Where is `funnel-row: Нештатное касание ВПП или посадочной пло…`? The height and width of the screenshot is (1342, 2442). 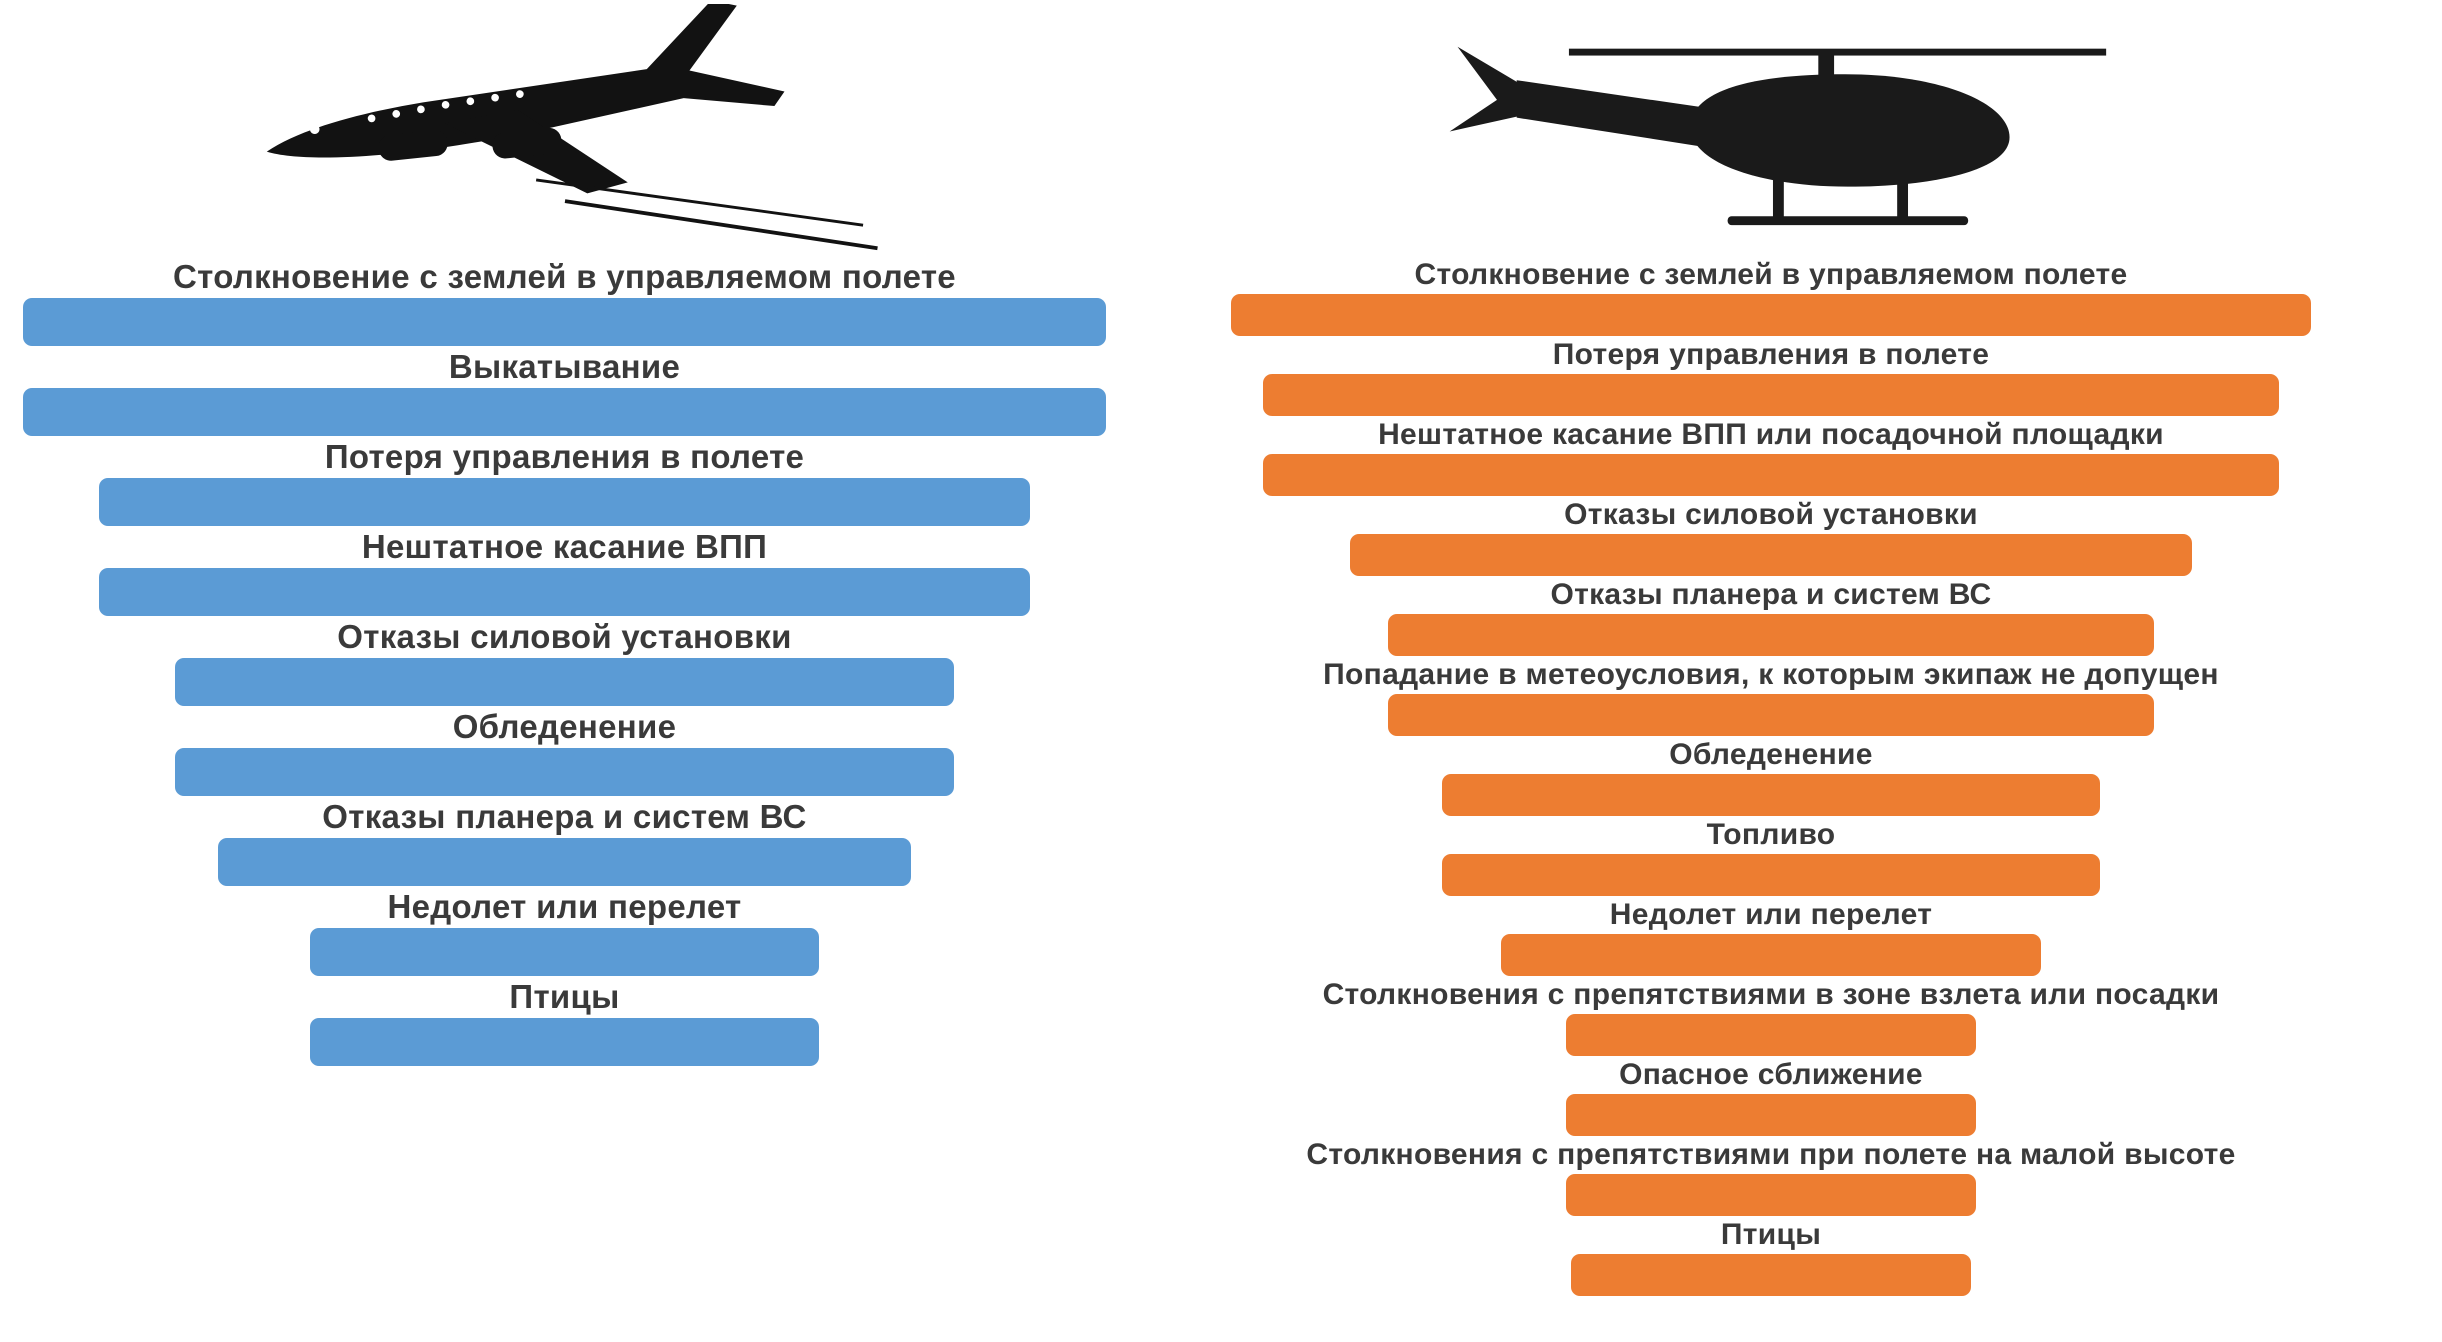
funnel-row: Нештатное касание ВПП или посадочной пло… is located at coordinates (1771, 457).